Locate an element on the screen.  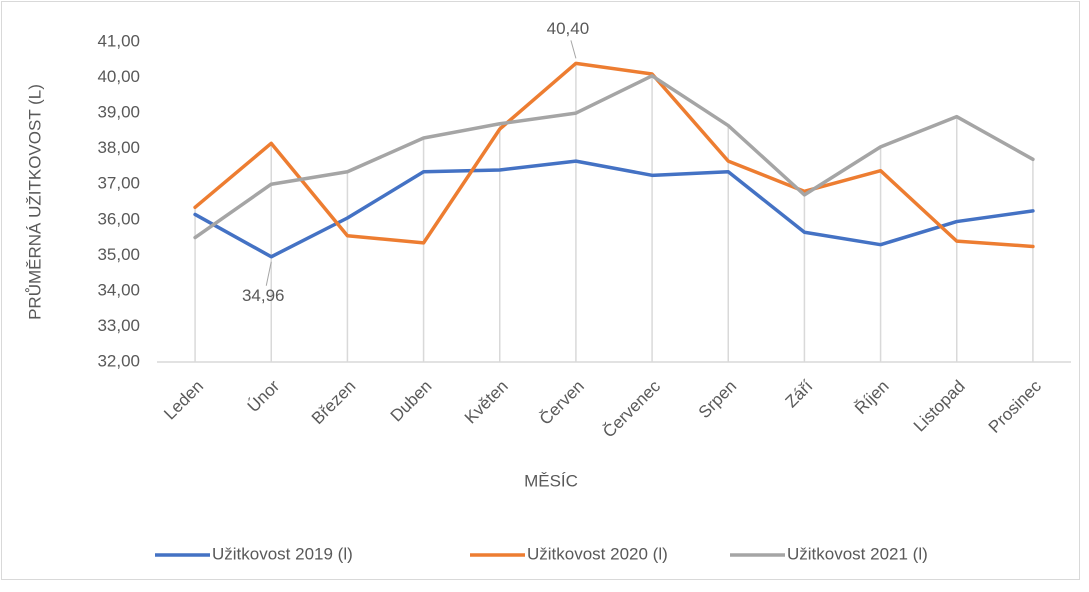
y-tick-label: 33,00 is located at coordinates (118, 325).